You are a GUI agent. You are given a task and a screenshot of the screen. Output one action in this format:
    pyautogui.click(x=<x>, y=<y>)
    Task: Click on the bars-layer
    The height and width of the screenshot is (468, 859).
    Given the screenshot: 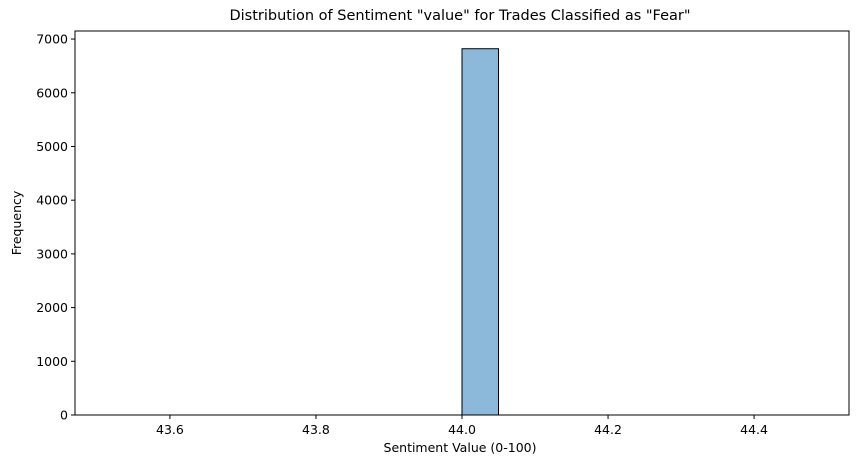 What is the action you would take?
    pyautogui.click(x=480, y=232)
    